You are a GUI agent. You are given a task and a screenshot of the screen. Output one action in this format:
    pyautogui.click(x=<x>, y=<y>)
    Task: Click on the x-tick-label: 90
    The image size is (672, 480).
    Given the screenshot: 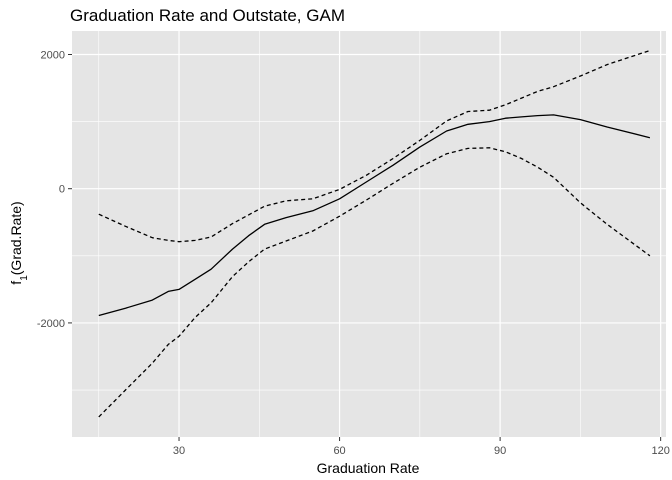 What is the action you would take?
    pyautogui.click(x=500, y=451)
    